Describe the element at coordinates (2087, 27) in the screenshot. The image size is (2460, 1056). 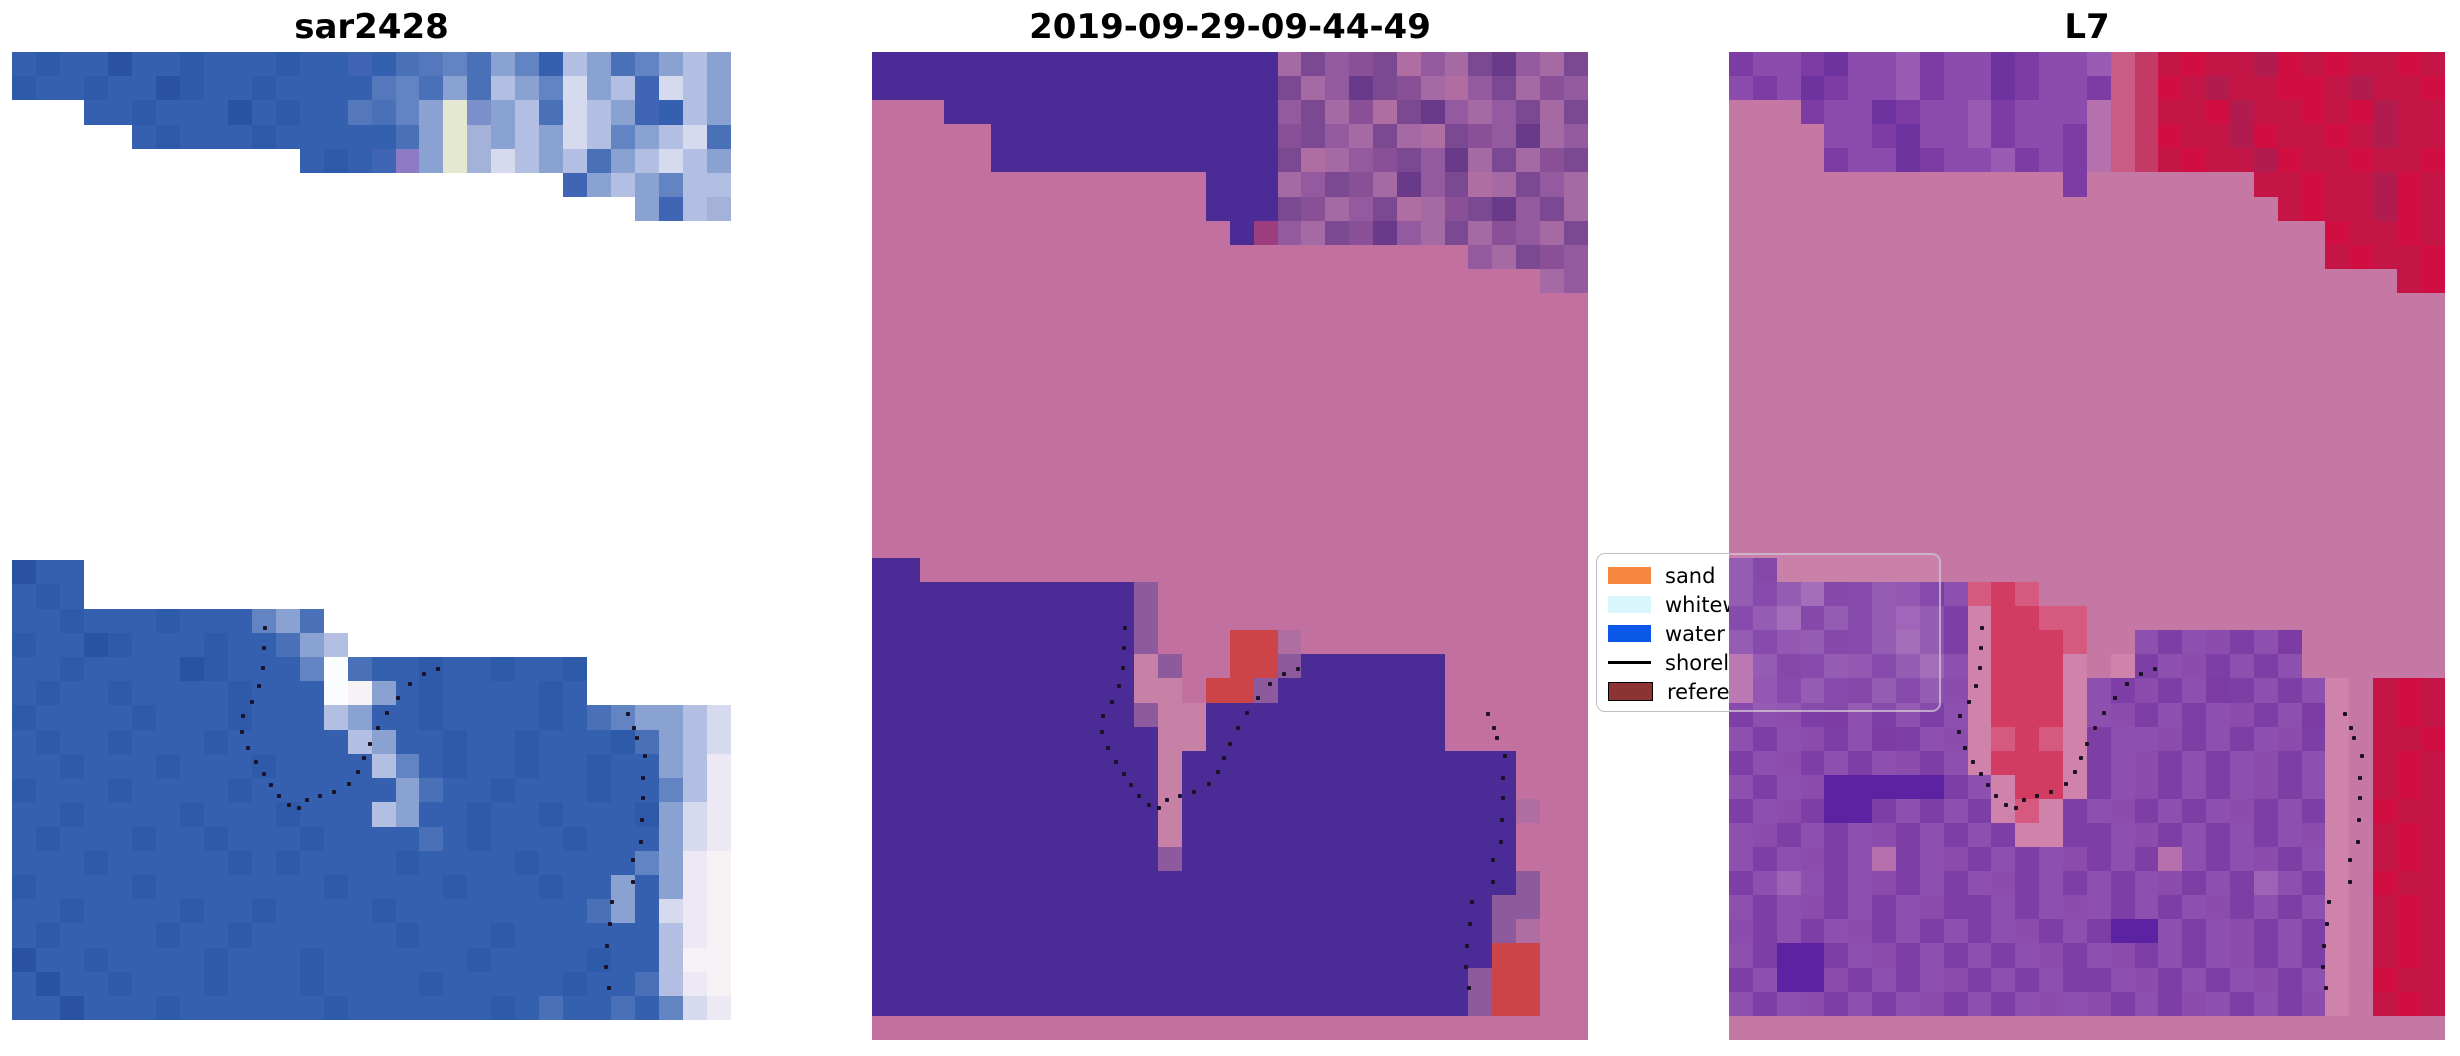
I see `panel-title-l7: L7` at that location.